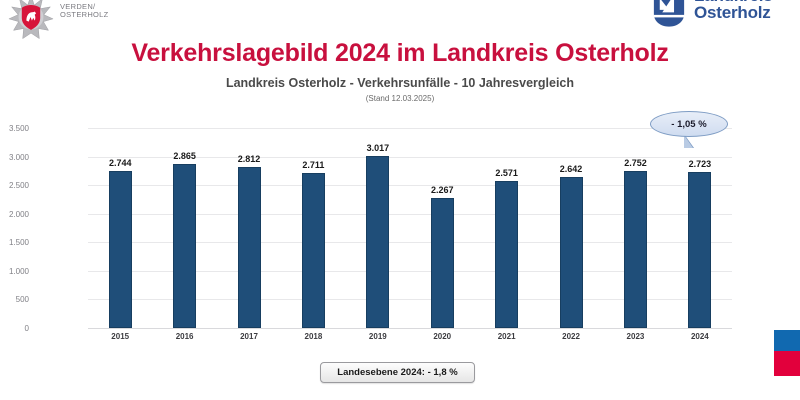 Image resolution: width=800 pixels, height=400 pixels. I want to click on edge-block-red, so click(787, 363).